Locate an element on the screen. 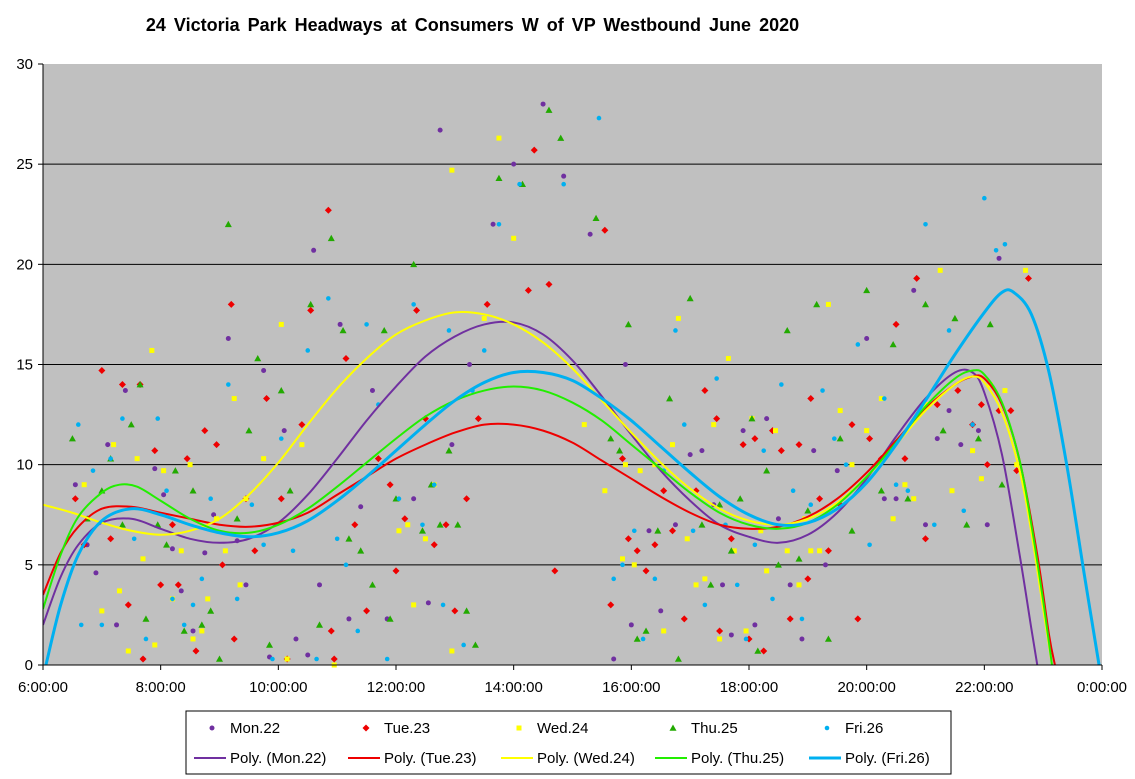  legend-item: Poly. (Fri.26) is located at coordinates (869, 758).